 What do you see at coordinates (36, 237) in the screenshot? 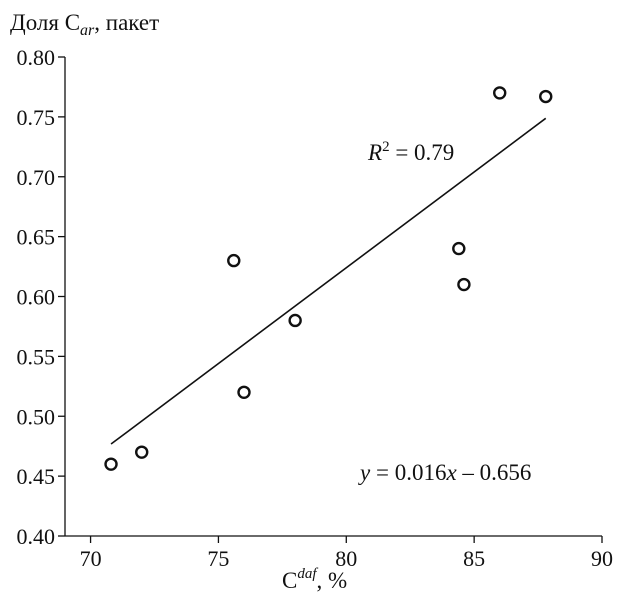
I see `y-tick-label: 0.65` at bounding box center [36, 237].